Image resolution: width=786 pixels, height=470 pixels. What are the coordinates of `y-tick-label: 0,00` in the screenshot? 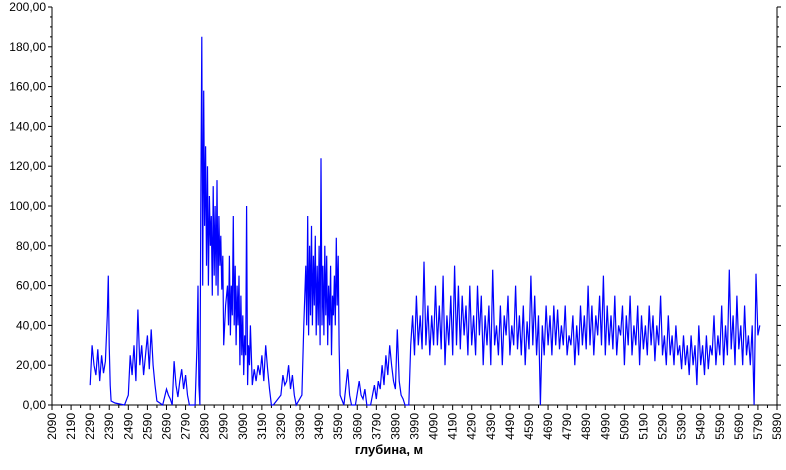 It's located at (35, 405).